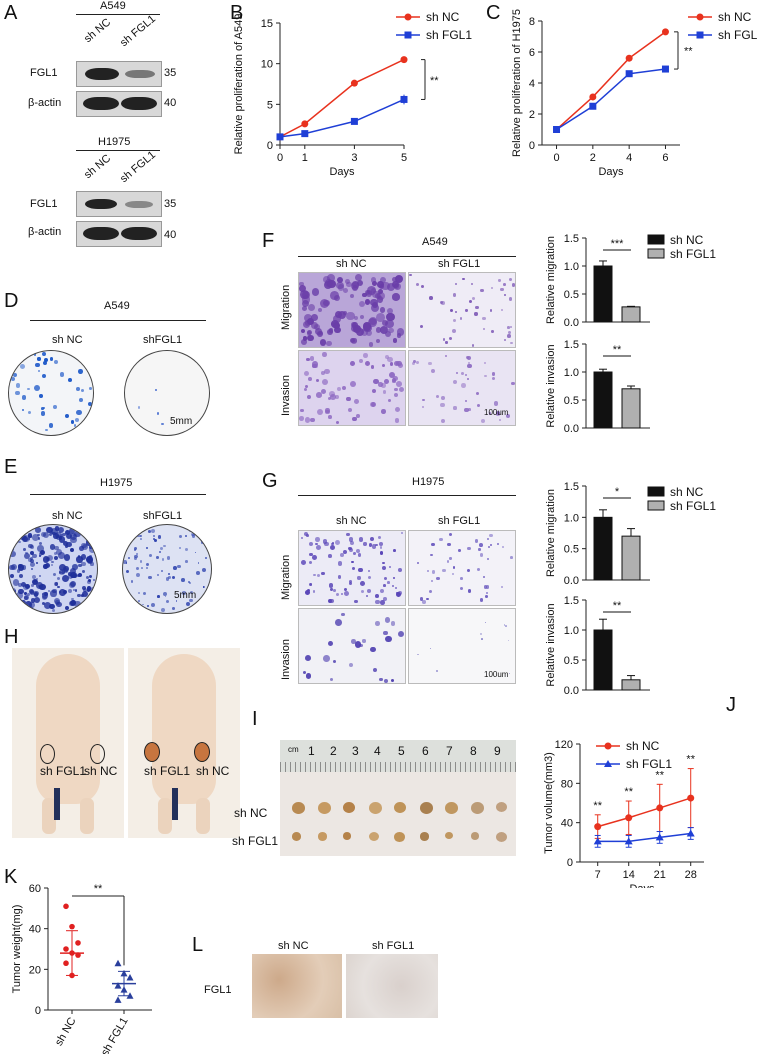  I want to click on y-tick-label: 10, so click(267, 65).